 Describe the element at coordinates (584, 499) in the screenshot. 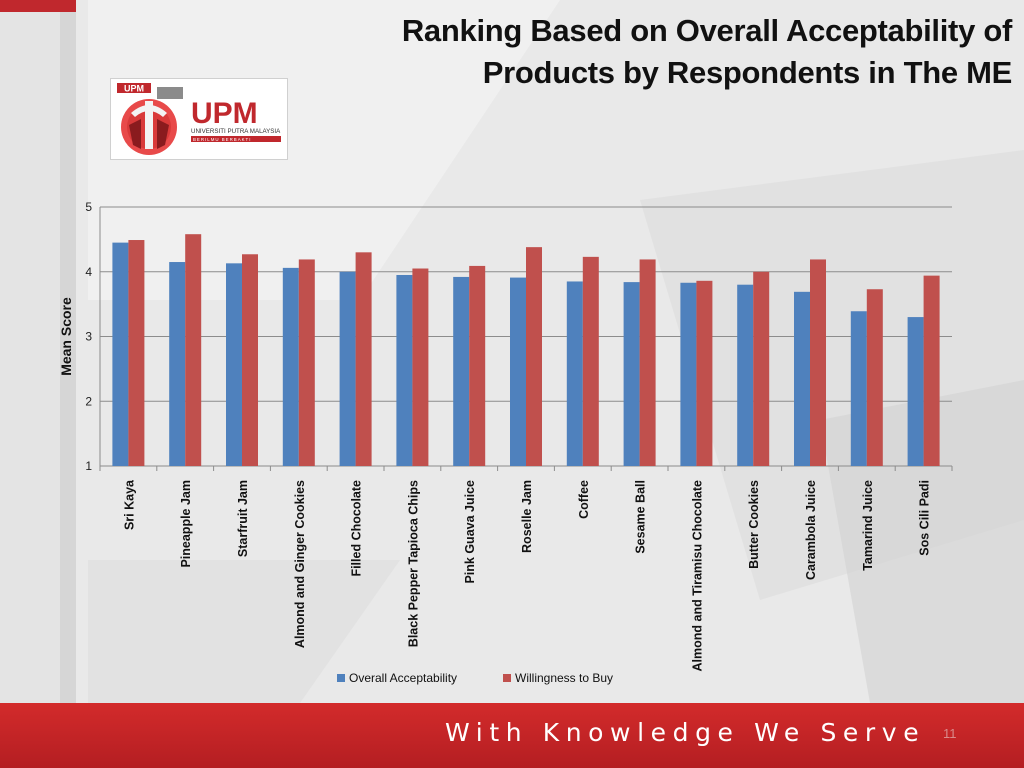

I see `x-tick-label: Coffee` at that location.